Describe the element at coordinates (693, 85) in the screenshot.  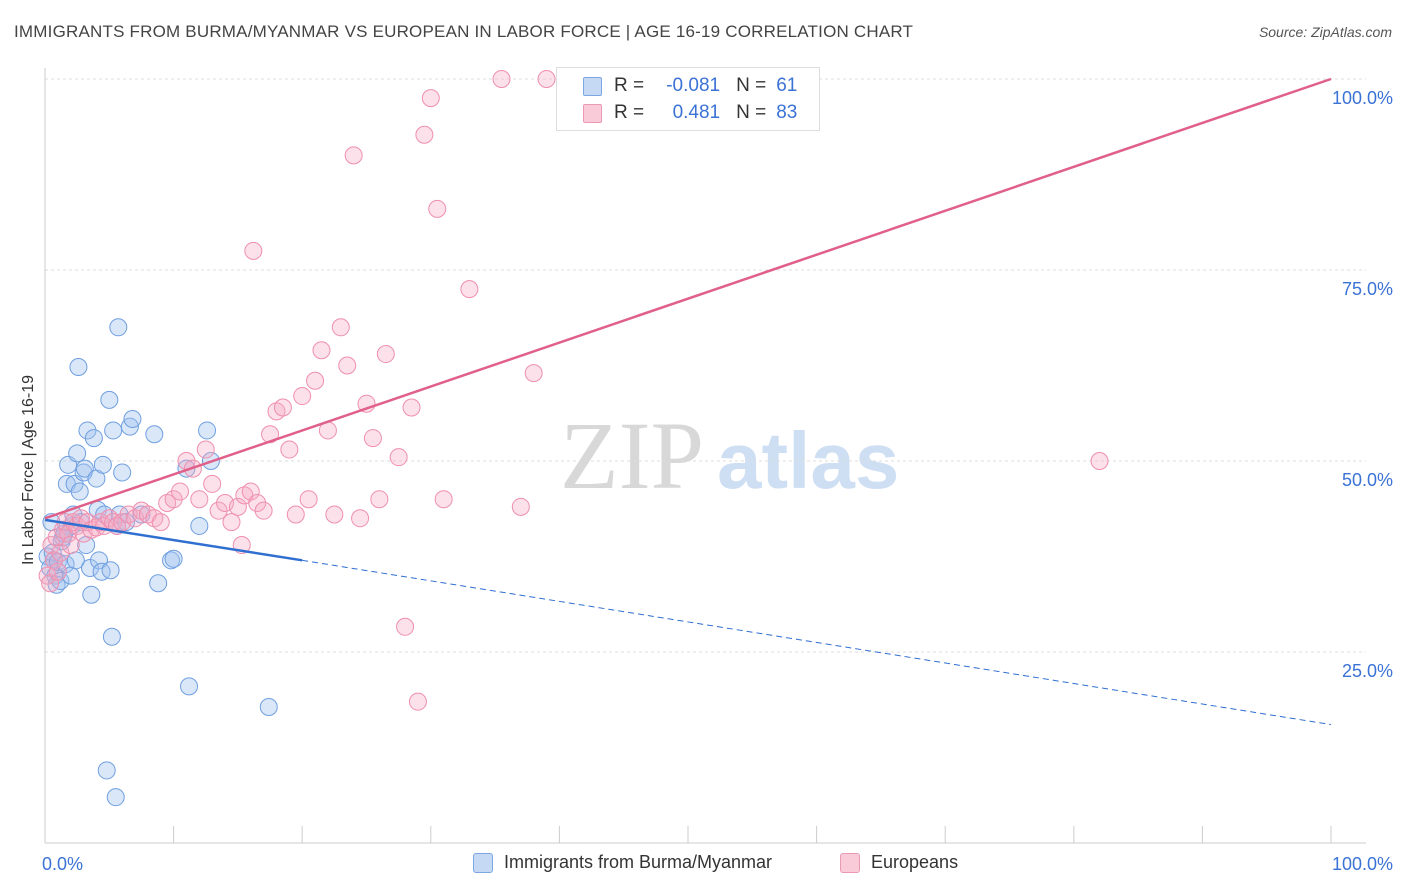
I see `legend-r-value: -0.081` at that location.